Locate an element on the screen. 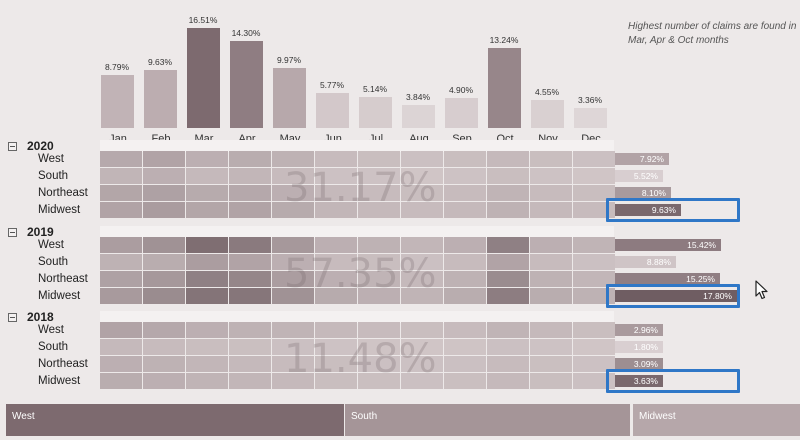 The image size is (800, 440). collapse-icon is located at coordinates (12, 146).